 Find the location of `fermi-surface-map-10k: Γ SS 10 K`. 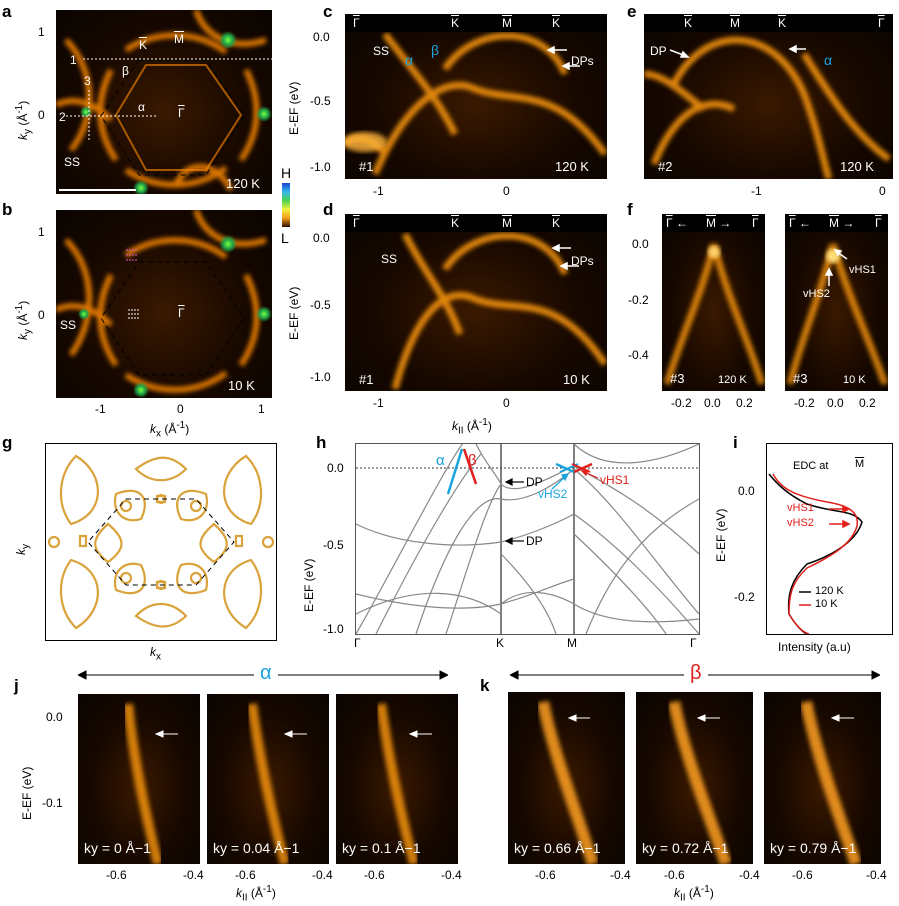

fermi-surface-map-10k: Γ SS 10 K is located at coordinates (164, 304).